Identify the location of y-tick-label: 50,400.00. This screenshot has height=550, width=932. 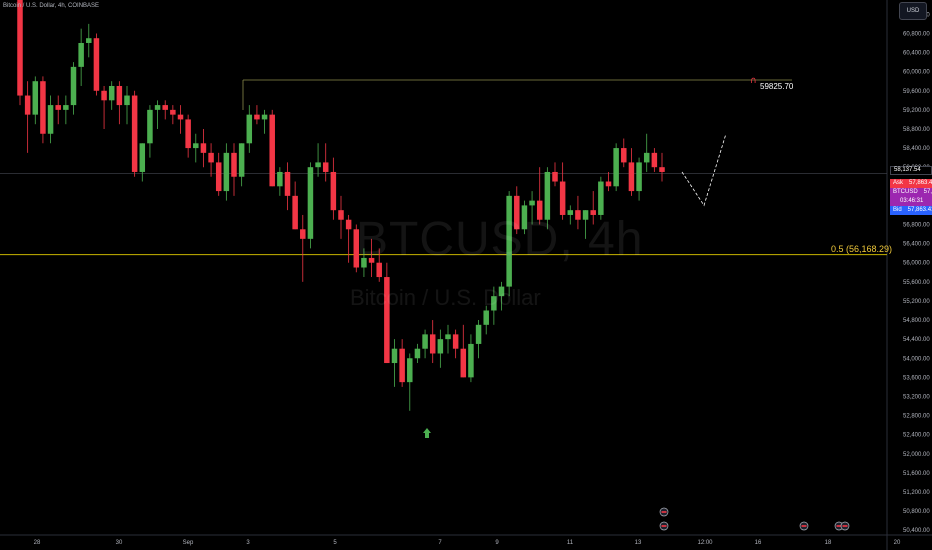
(916, 531).